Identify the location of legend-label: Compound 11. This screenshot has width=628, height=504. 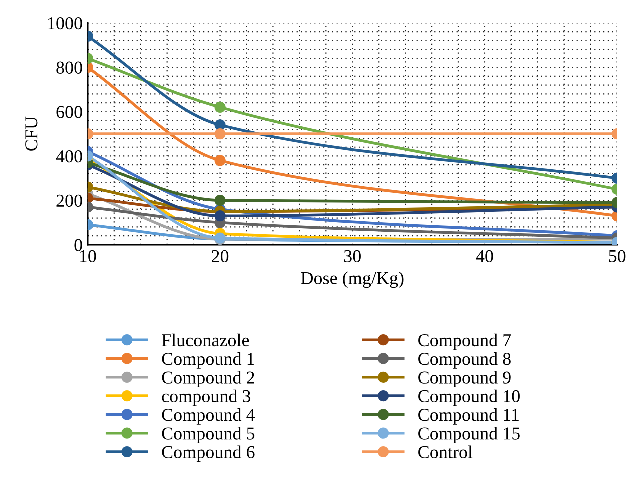
(468, 416).